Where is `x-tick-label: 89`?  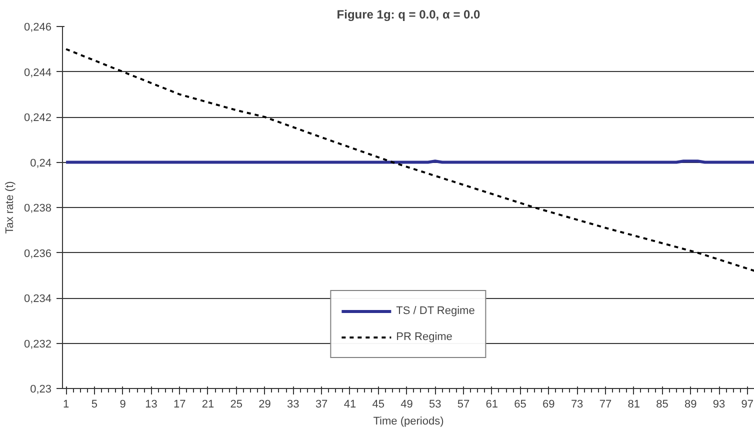
x-tick-label: 89 is located at coordinates (690, 404).